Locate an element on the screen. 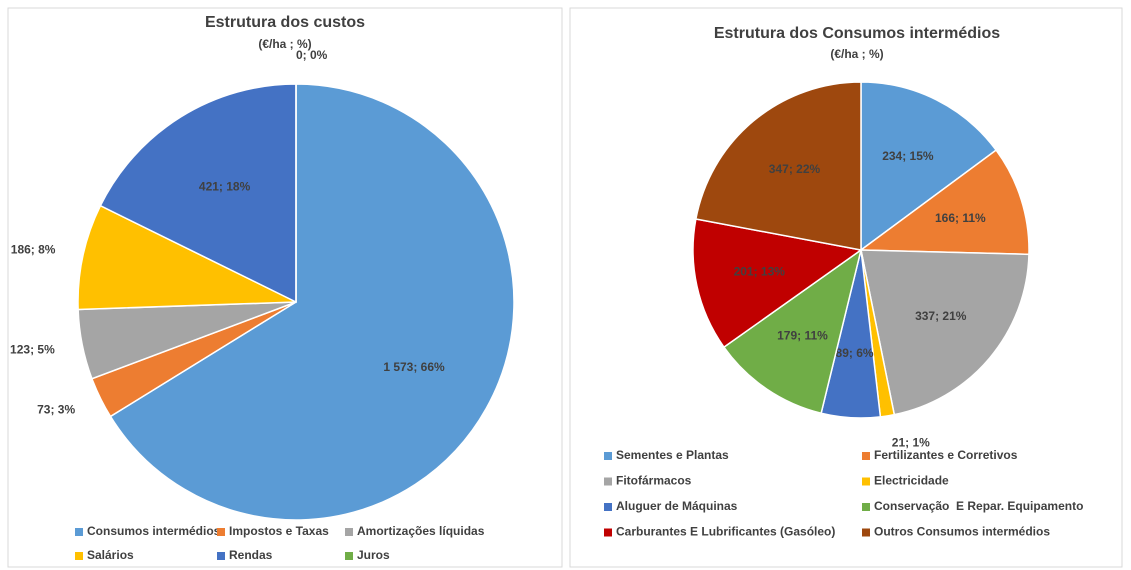 The height and width of the screenshot is (570, 1131). data-label: 421; 18% is located at coordinates (225, 186).